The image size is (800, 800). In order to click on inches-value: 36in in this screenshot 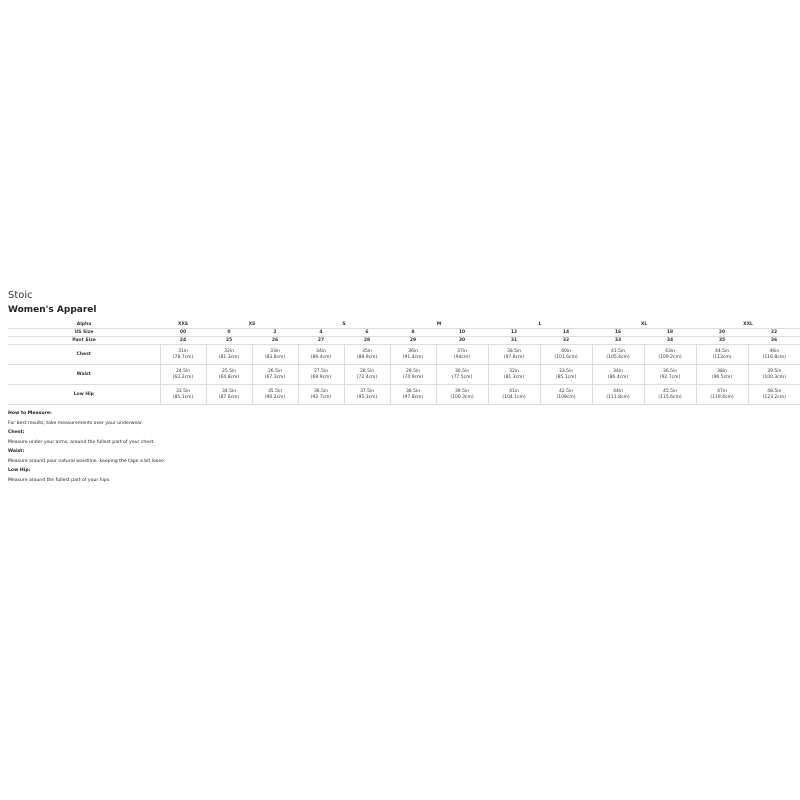, I will do `click(413, 351)`.